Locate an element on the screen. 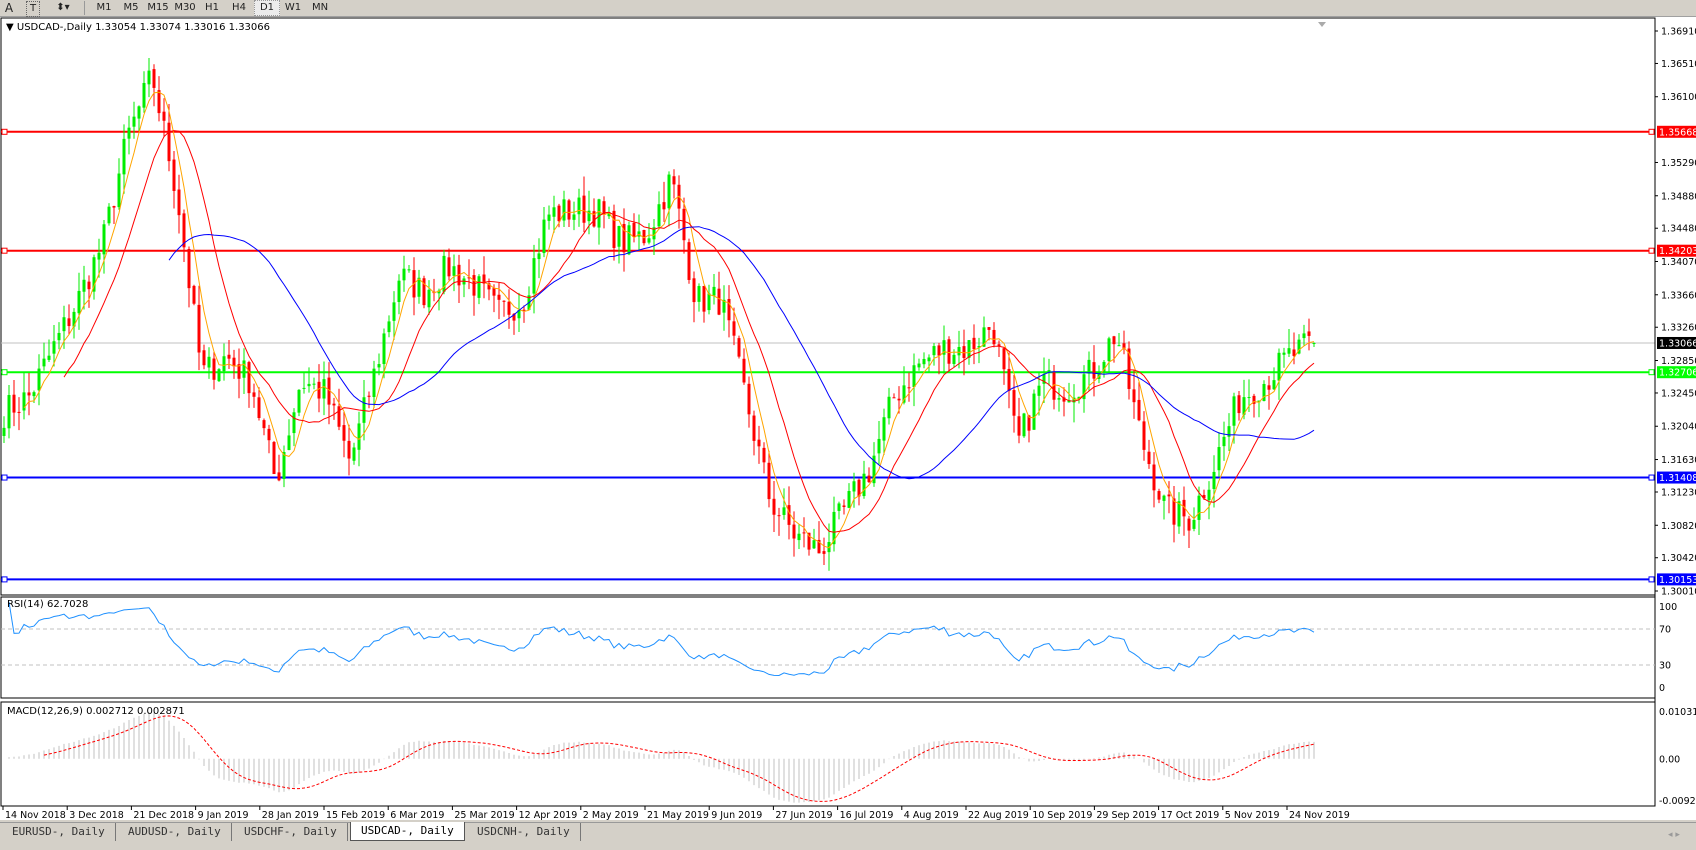  timeframe-m5: M5 is located at coordinates (131, 7).